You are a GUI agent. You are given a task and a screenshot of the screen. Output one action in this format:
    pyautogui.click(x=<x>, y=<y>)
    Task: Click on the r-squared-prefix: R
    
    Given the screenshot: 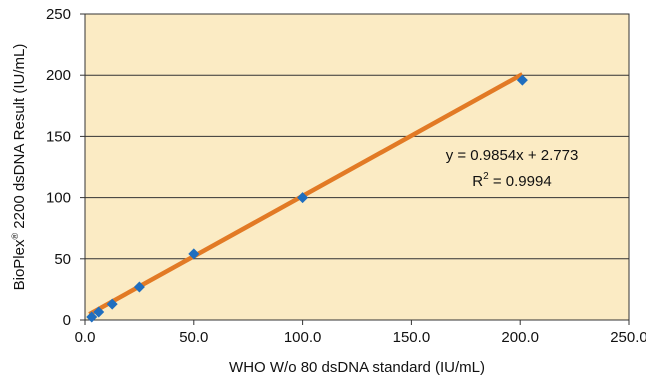 What is the action you would take?
    pyautogui.click(x=477, y=181)
    